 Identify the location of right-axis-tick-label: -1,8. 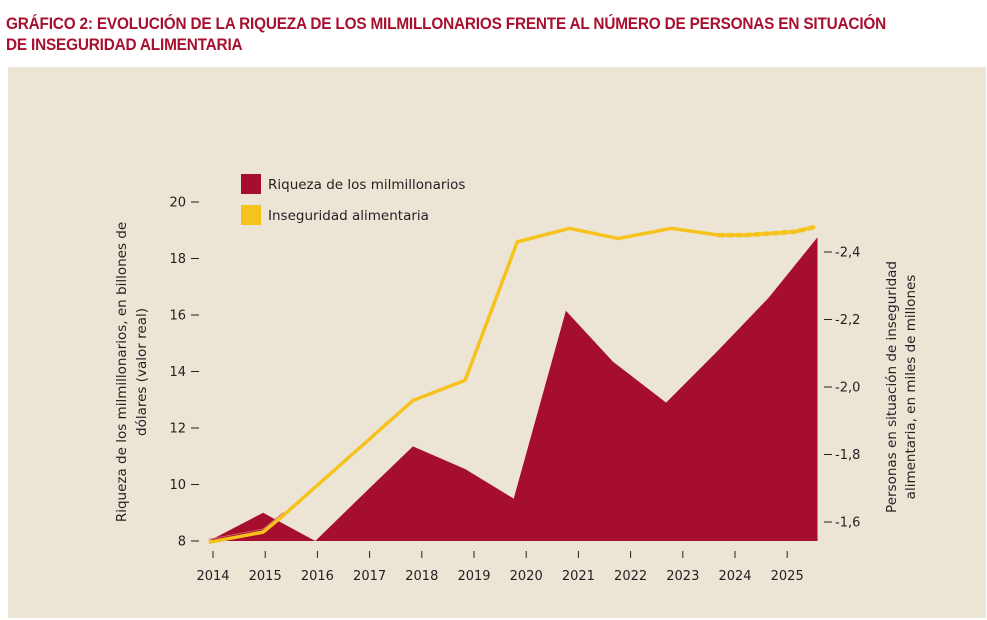
(847, 455).